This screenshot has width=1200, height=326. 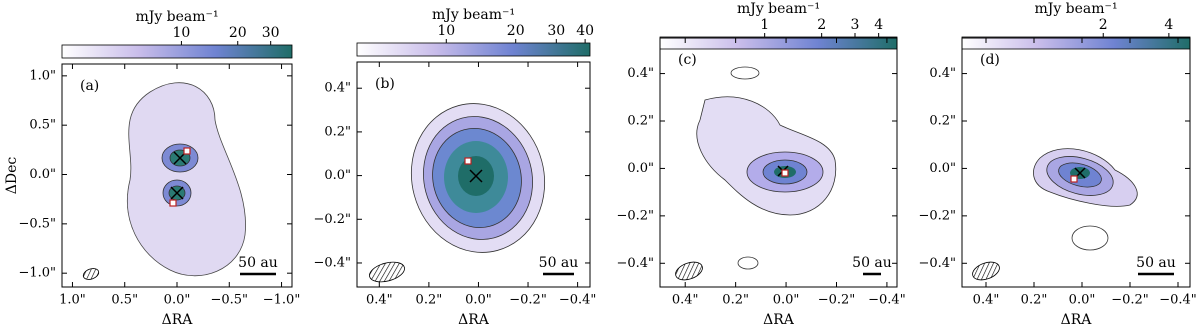 What do you see at coordinates (457, 193) in the screenshot?
I see `emission-b` at bounding box center [457, 193].